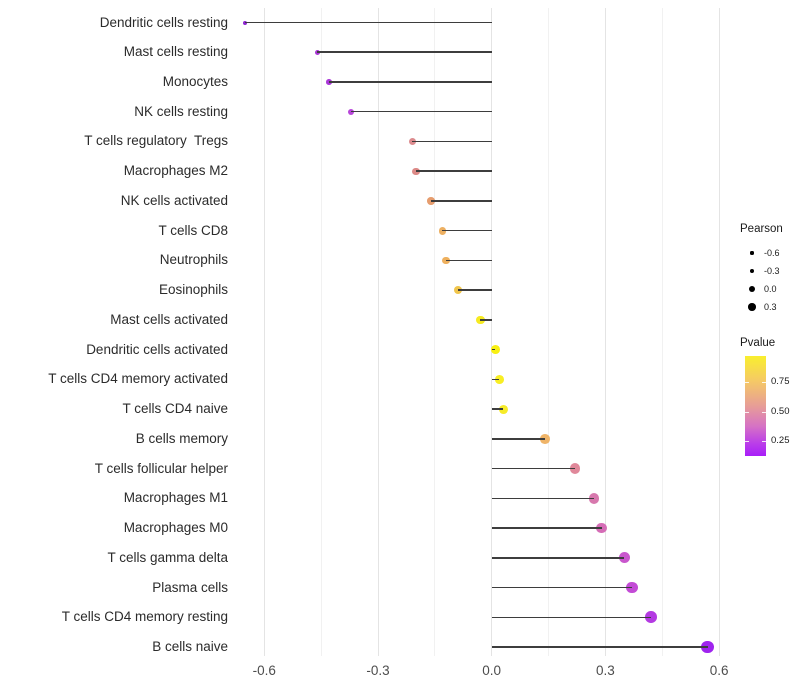  What do you see at coordinates (175, 528) in the screenshot?
I see `row-label: Macrophages M0` at bounding box center [175, 528].